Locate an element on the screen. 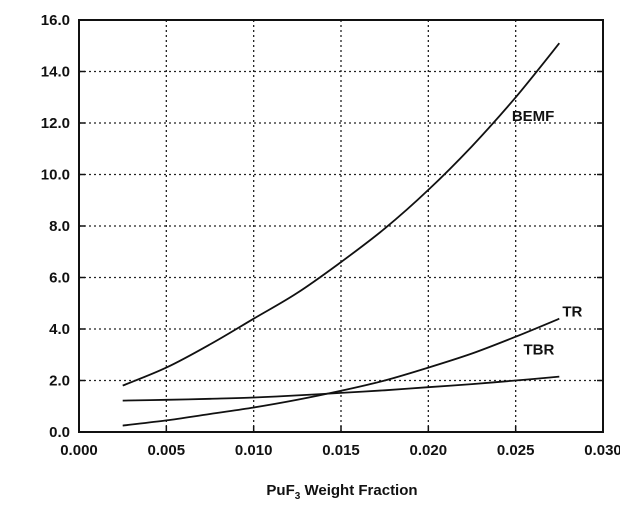 This screenshot has width=620, height=505. x-tick-label: 0.030 is located at coordinates (602, 450).